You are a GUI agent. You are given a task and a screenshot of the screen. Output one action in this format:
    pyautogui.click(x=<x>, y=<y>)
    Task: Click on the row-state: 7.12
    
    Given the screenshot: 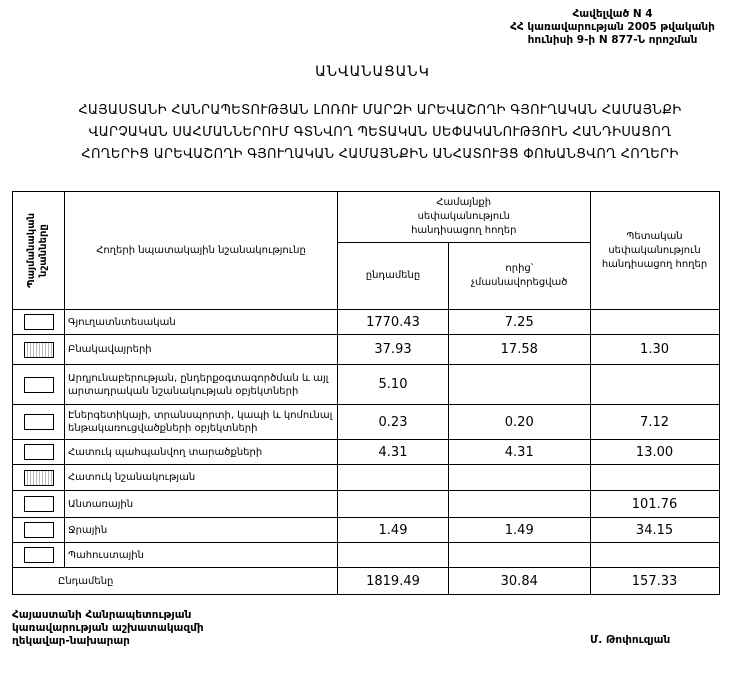 What is the action you would take?
    pyautogui.click(x=654, y=422)
    